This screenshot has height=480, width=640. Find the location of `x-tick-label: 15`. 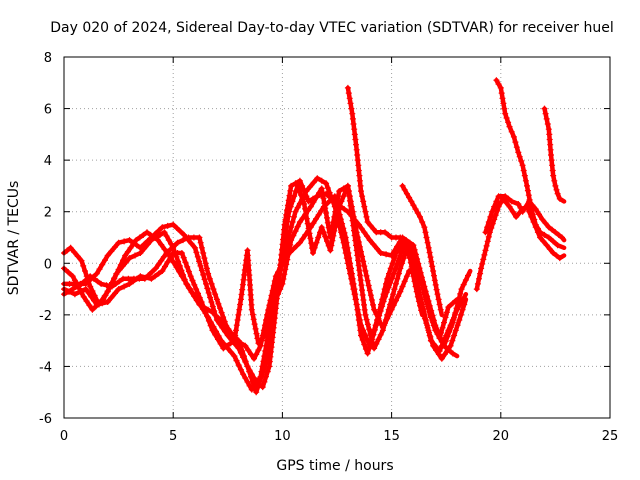

x-tick-label: 15 is located at coordinates (391, 436).